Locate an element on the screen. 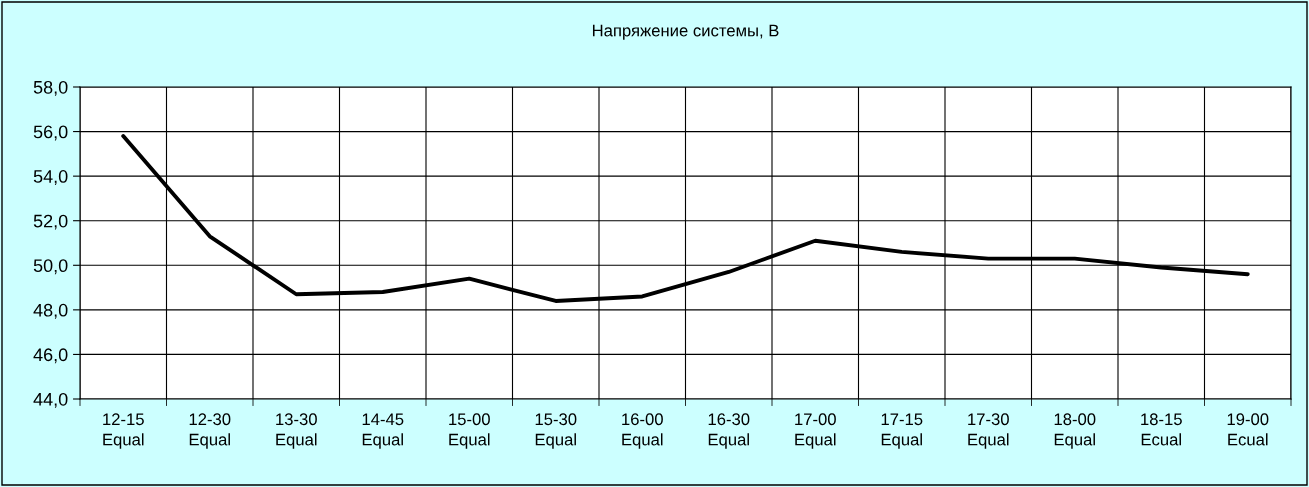  x-tick-label: 17-15 Equal is located at coordinates (902, 431).